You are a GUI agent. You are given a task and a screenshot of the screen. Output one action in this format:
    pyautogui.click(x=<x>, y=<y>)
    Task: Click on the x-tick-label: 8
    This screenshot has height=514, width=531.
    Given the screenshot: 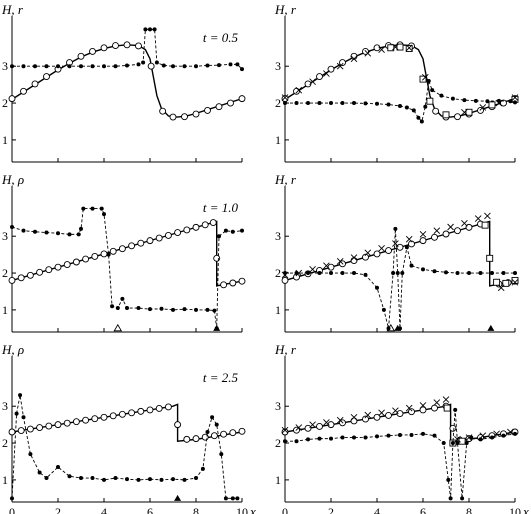 What is the action you would take?
    pyautogui.click(x=196, y=509)
    